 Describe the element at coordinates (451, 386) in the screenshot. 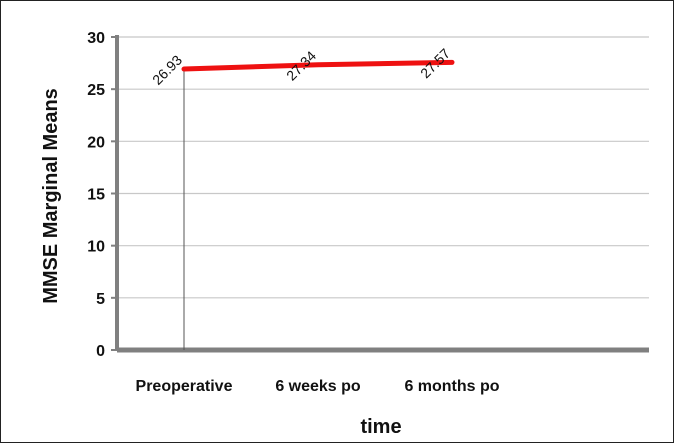

I see `x-category-label: 6 months po` at that location.